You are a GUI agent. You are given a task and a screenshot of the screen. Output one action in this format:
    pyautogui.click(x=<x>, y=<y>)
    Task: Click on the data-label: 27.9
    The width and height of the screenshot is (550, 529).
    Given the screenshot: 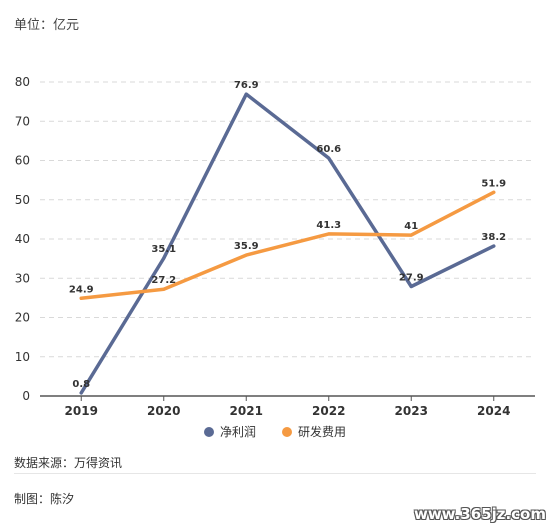 What is the action you would take?
    pyautogui.click(x=411, y=277)
    